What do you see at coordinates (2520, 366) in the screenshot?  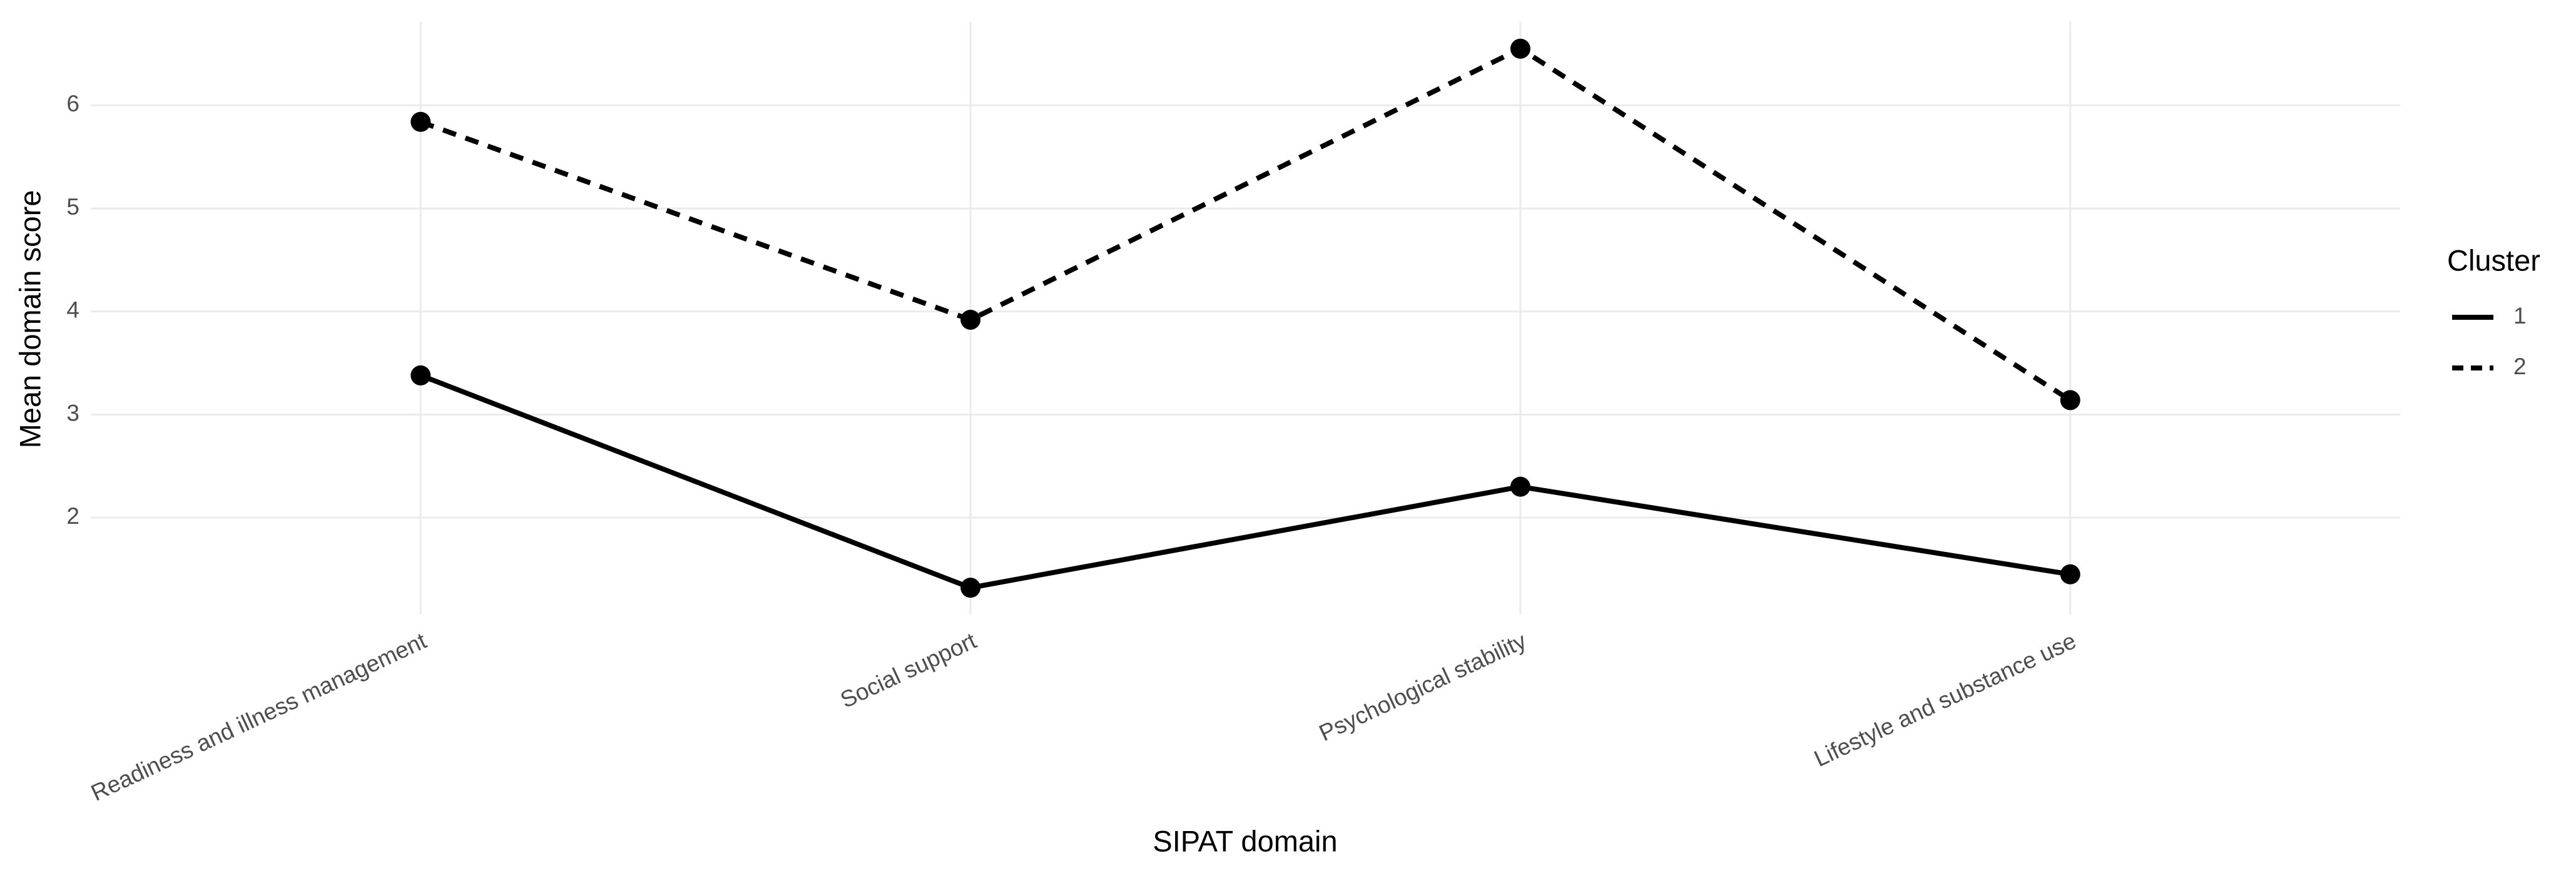 I see `legend-label: 2` at bounding box center [2520, 366].